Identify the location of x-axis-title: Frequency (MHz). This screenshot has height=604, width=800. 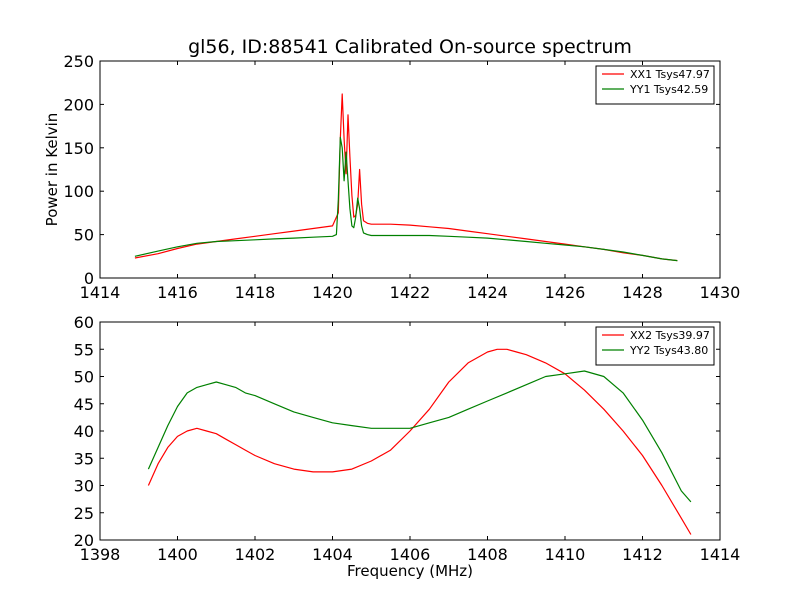
(410, 571).